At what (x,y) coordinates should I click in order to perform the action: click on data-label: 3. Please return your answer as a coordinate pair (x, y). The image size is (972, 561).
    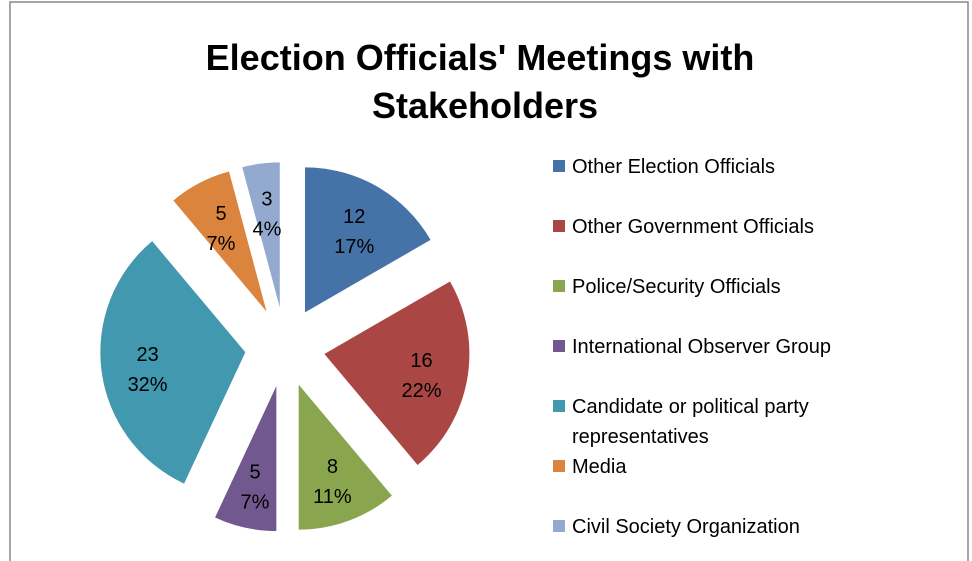
    Looking at the image, I should click on (266, 200).